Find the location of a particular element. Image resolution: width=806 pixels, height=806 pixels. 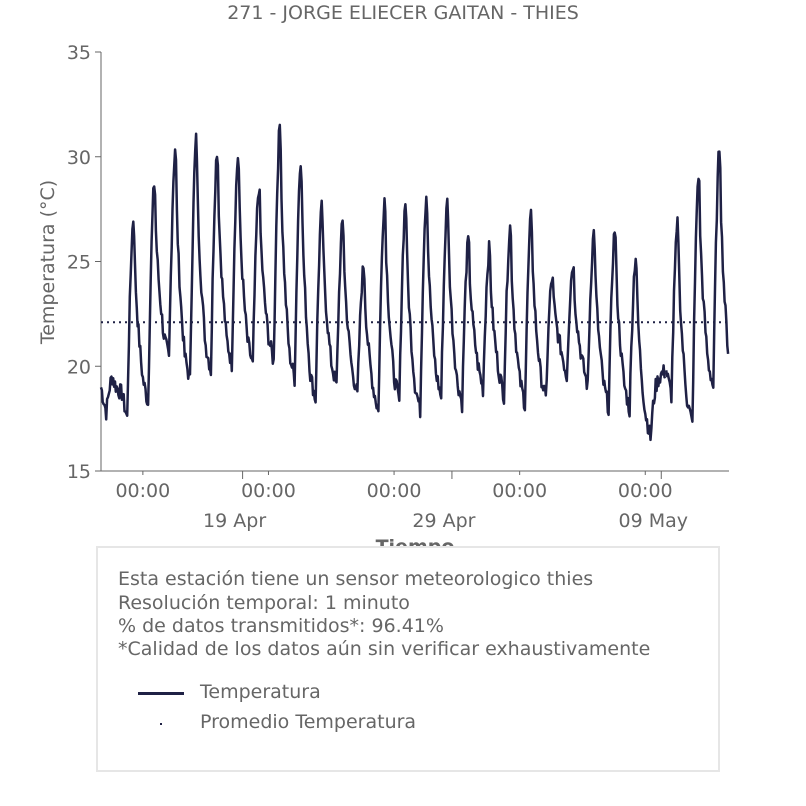

resolution-info-text: Resolución temporal: 1 minuto is located at coordinates (264, 603).